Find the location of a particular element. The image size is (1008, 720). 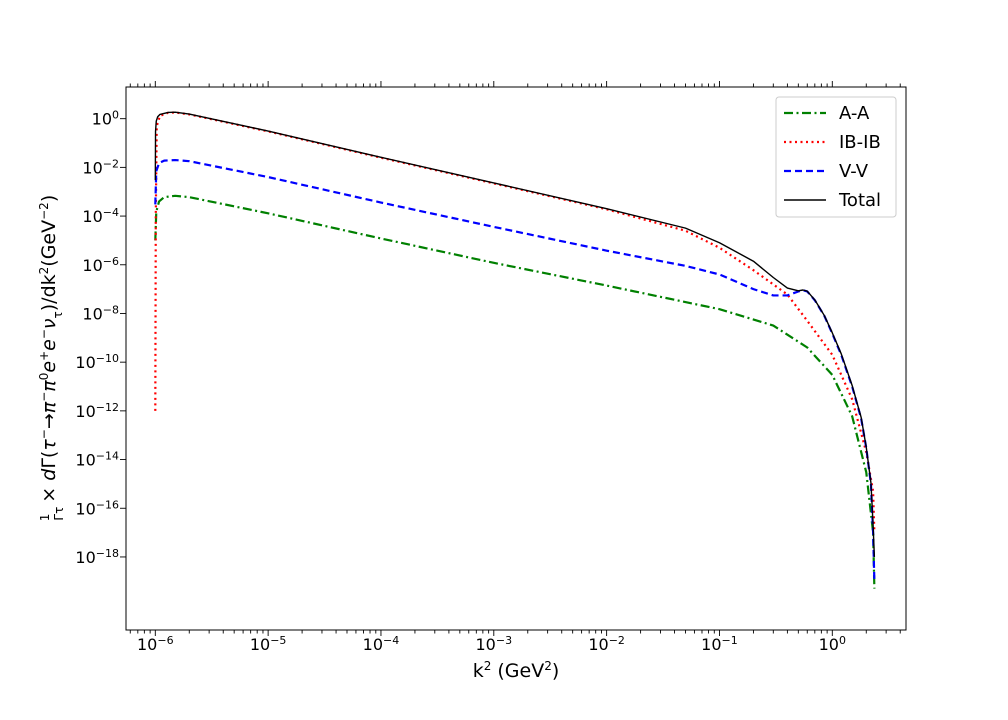

legend: A-A IB-IB V-V Total is located at coordinates (836, 157).